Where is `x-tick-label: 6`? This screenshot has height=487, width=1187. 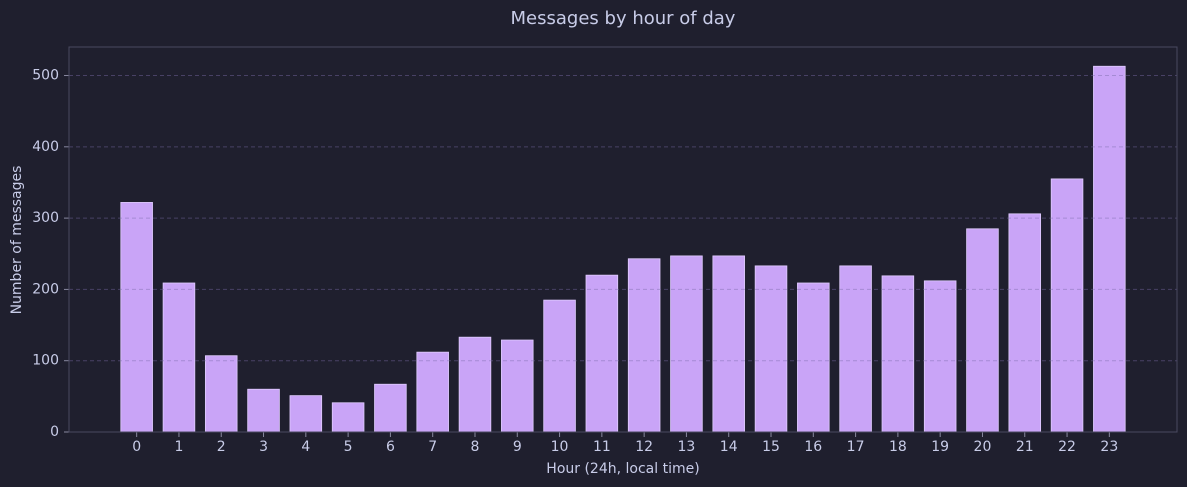
x-tick-label: 6 is located at coordinates (390, 447).